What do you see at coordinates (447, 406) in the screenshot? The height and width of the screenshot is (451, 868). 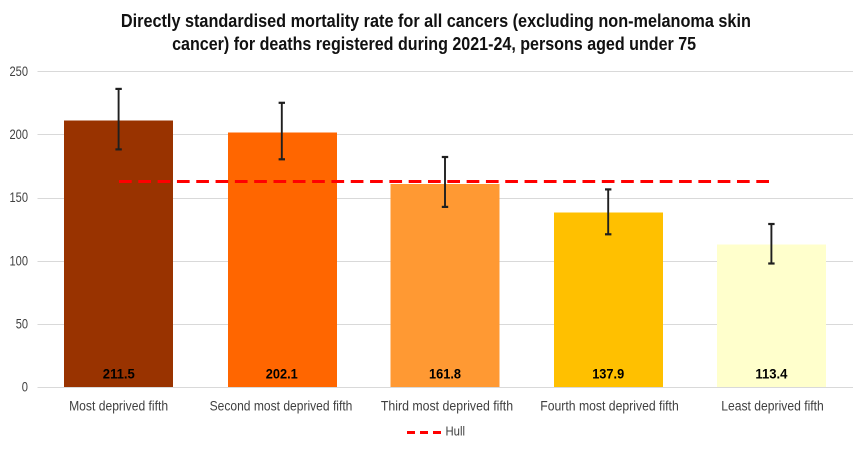 I see `svg-text: Third most deprived fifth` at bounding box center [447, 406].